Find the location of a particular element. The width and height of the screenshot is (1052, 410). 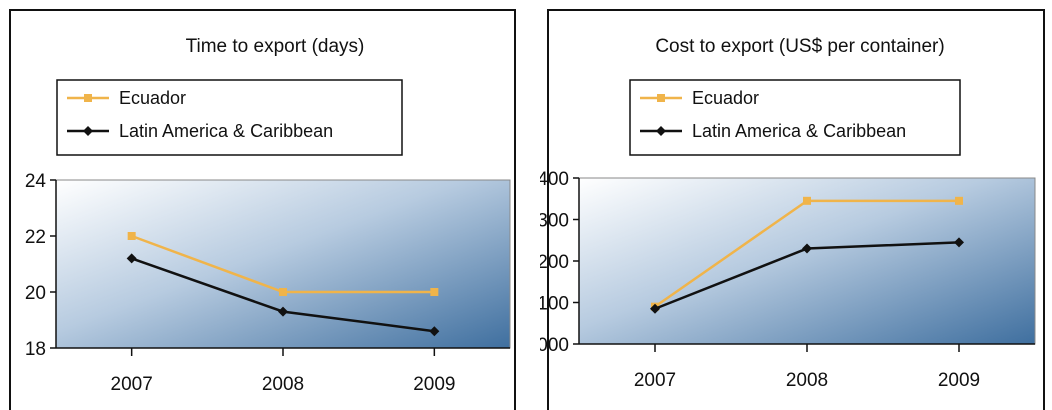

y-tick-label: 18 is located at coordinates (35, 349).